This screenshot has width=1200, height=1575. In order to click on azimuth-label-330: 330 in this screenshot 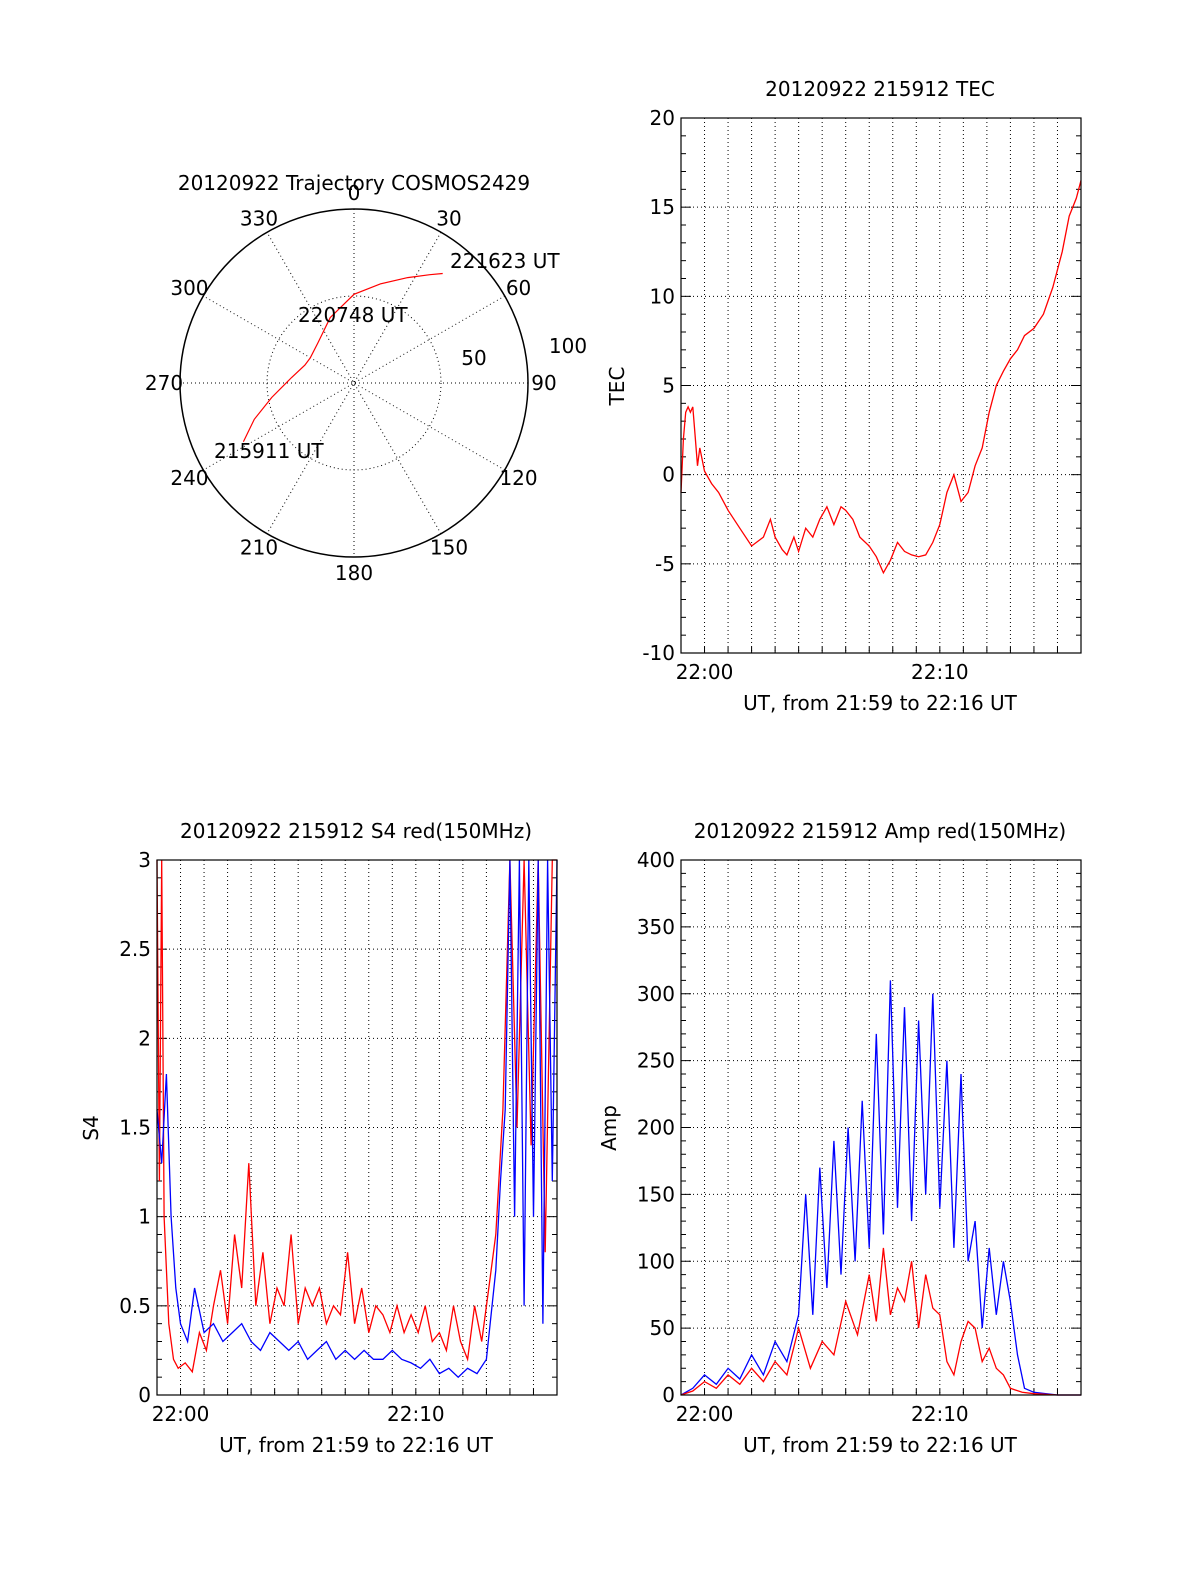, I will do `click(259, 218)`.